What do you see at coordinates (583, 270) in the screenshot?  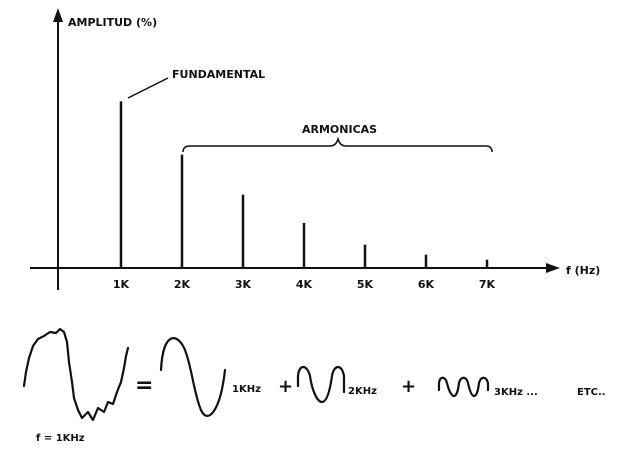 I see `x-axis-label: f (Hz)` at bounding box center [583, 270].